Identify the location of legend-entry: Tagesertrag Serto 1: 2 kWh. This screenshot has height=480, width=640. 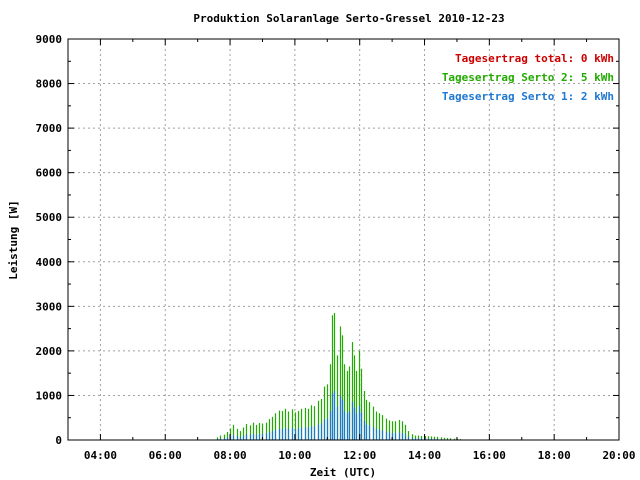
(528, 96).